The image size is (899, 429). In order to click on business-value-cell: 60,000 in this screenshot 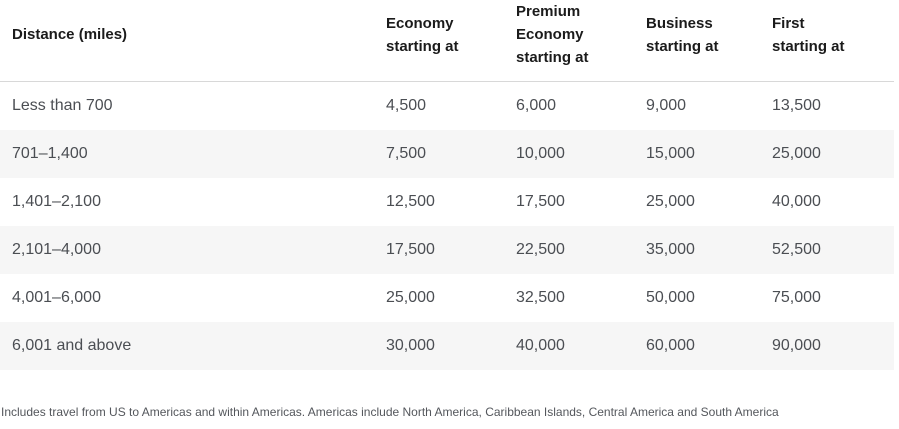, I will do `click(709, 345)`.